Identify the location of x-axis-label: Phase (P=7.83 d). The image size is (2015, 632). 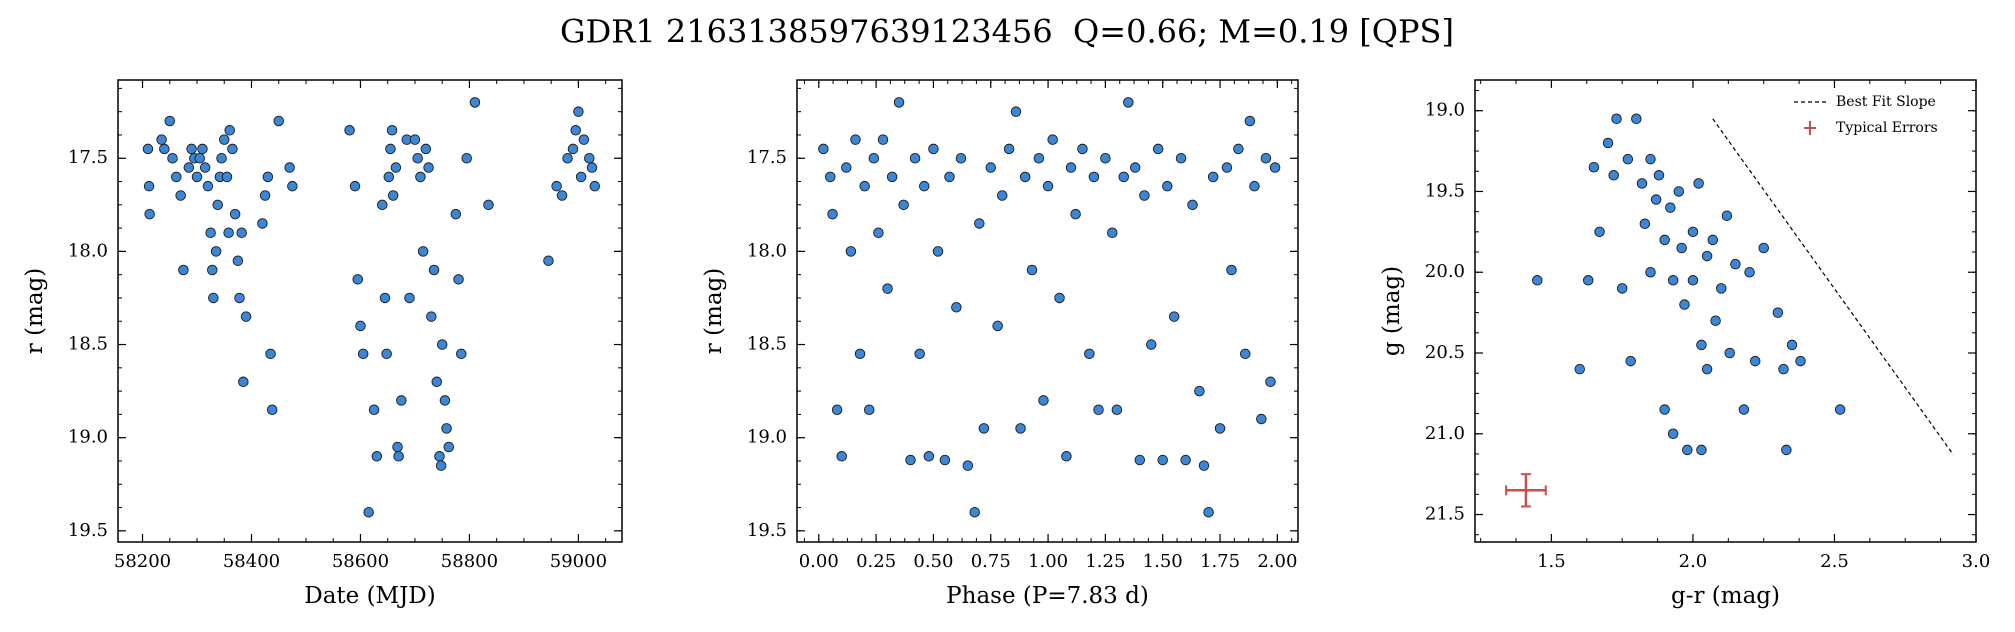
(1047, 596).